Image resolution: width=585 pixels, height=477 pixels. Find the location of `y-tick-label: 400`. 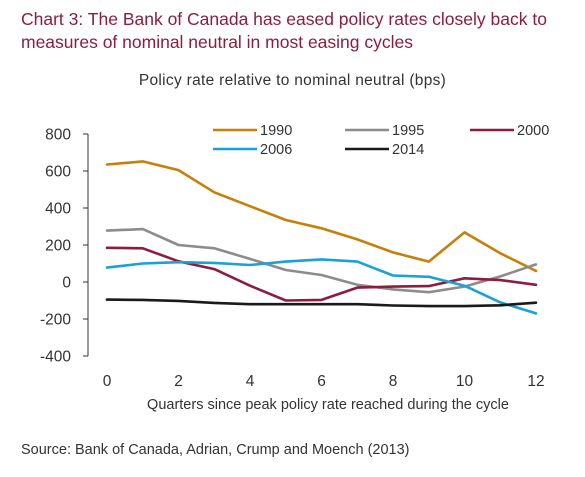

y-tick-label: 400 is located at coordinates (58, 209).